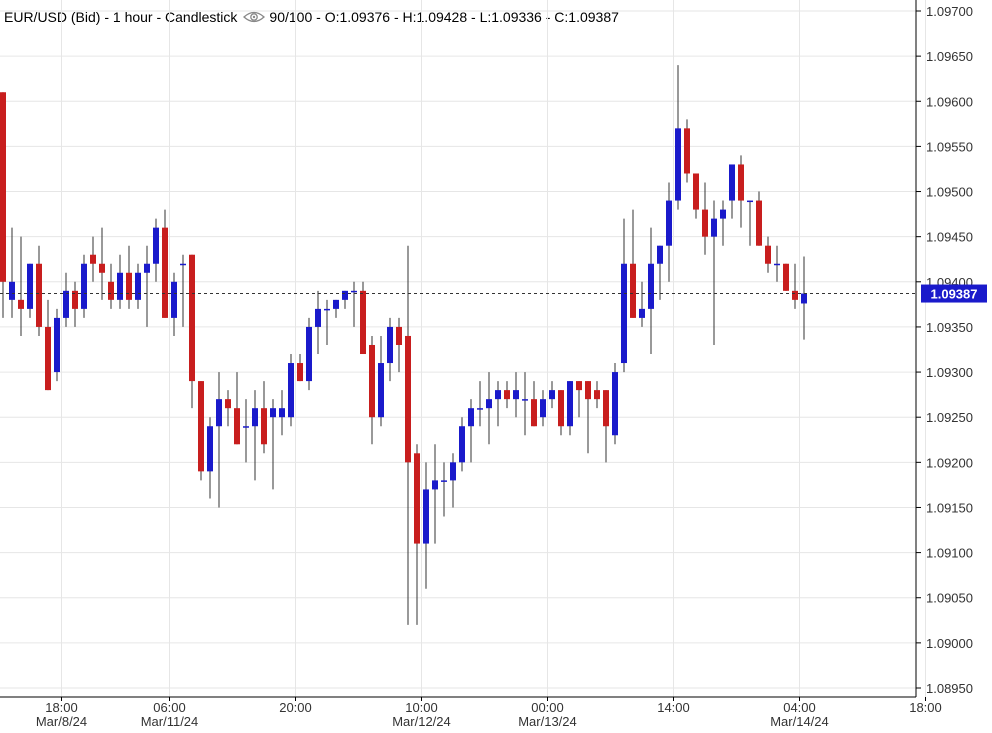 Image resolution: width=992 pixels, height=733 pixels. Describe the element at coordinates (170, 721) in the screenshot. I see `x-tick-date: Mar/11/24` at that location.